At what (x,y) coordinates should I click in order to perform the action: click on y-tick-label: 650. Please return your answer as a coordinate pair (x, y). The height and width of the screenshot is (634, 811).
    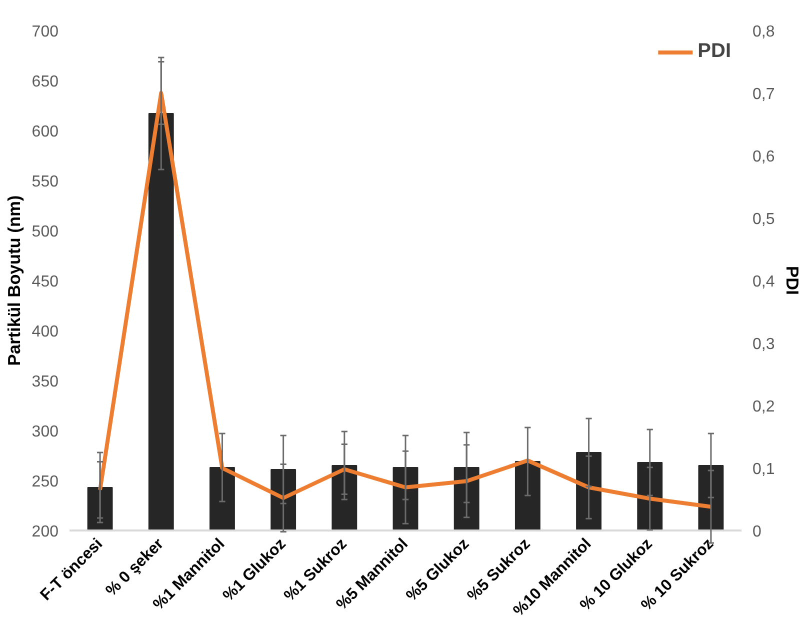
    Looking at the image, I should click on (45, 82).